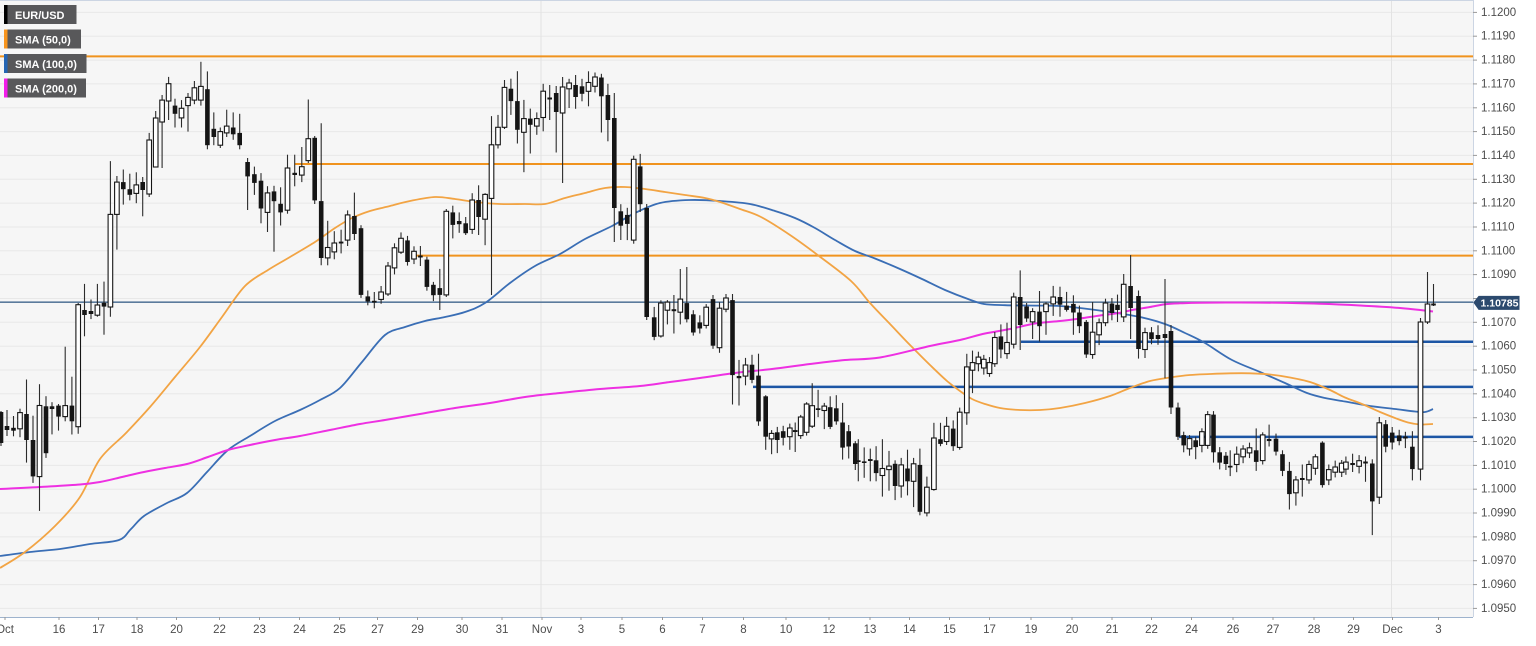  What do you see at coordinates (1498, 13) in the screenshot?
I see `svg-text: 1.1200` at bounding box center [1498, 13].